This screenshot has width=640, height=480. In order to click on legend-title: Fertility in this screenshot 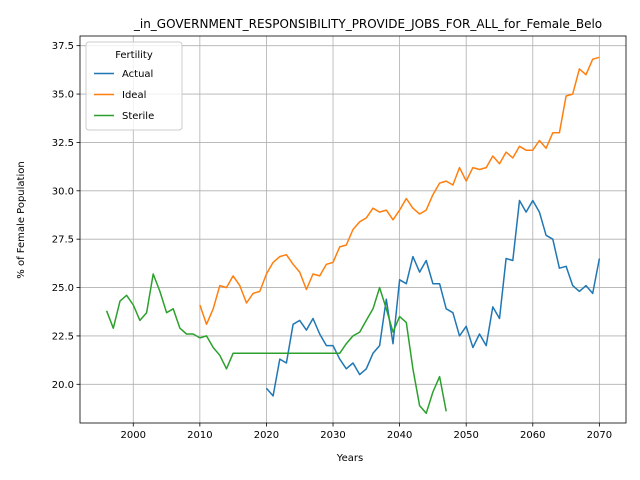, I will do `click(134, 55)`.